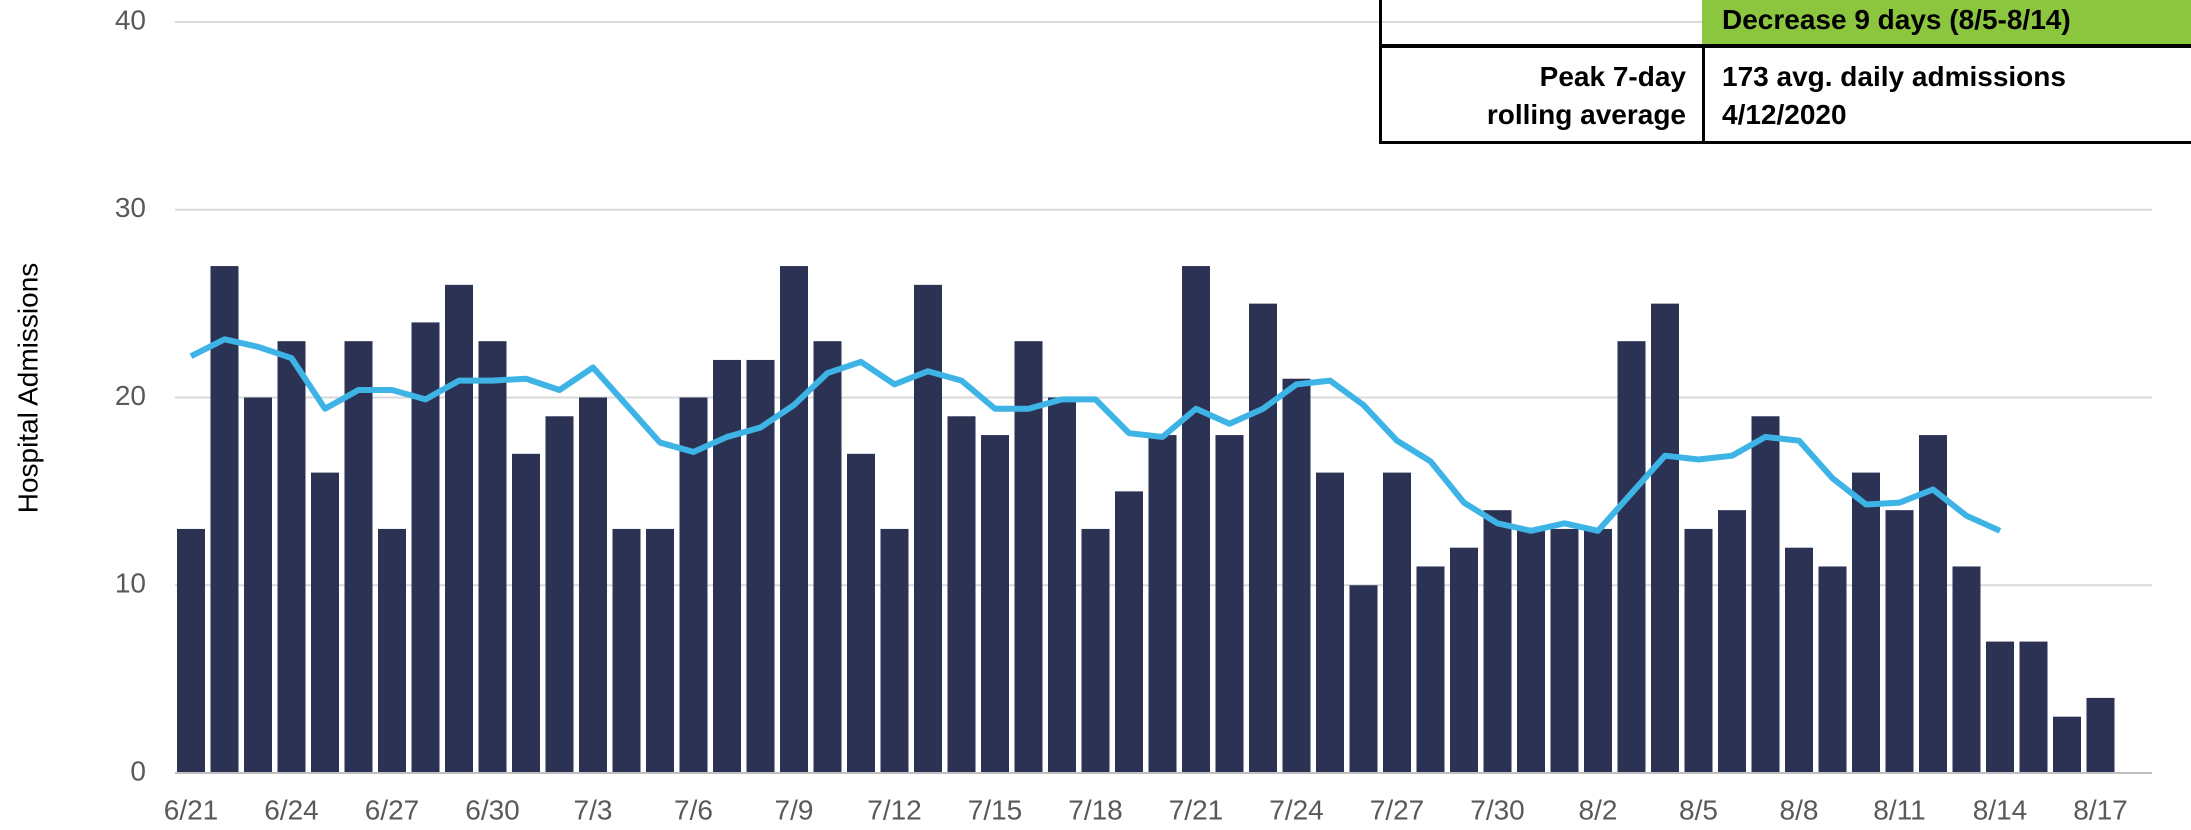 Image resolution: width=2191 pixels, height=830 pixels. What do you see at coordinates (1598, 809) in the screenshot?
I see `x-tick-label: 8/2` at bounding box center [1598, 809].